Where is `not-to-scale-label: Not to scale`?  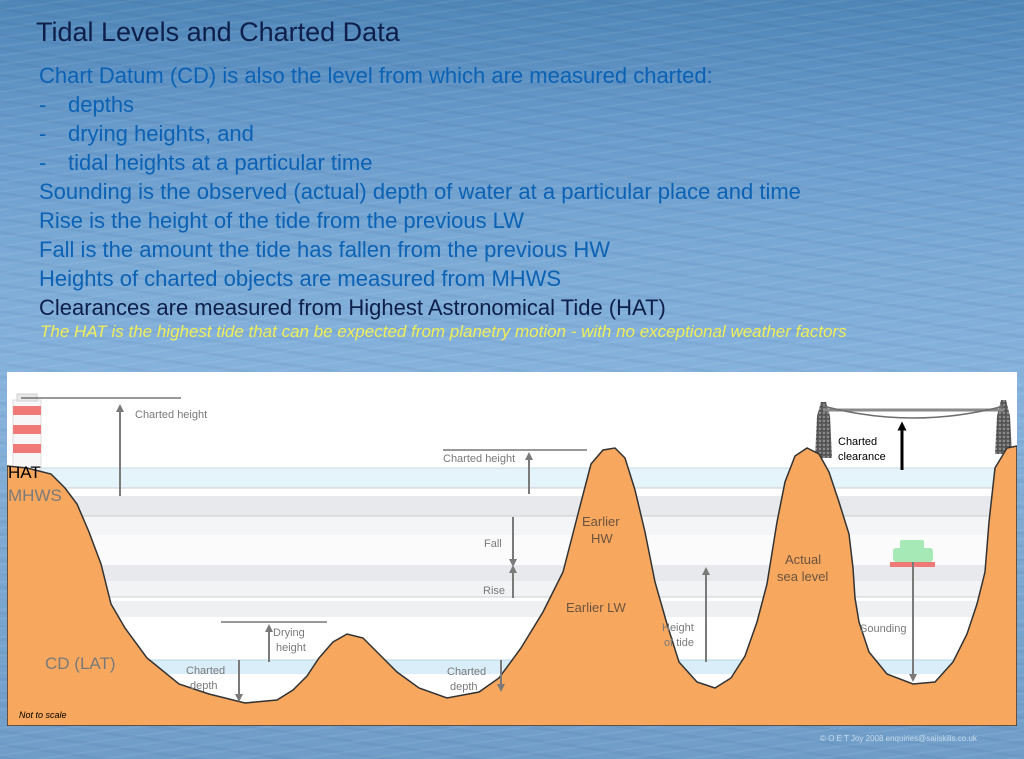 not-to-scale-label: Not to scale is located at coordinates (43, 715).